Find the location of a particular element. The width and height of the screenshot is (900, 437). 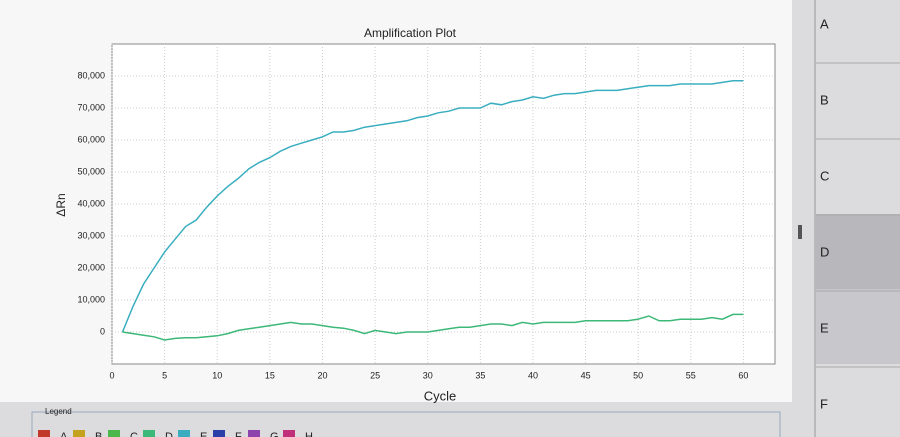

sidebar-row-label: F is located at coordinates (824, 403).